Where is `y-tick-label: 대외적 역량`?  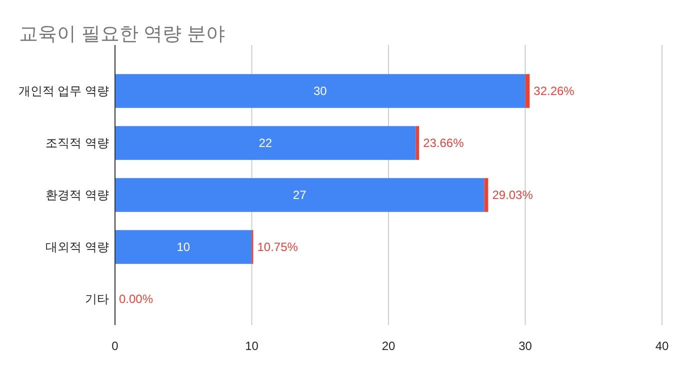
y-tick-label: 대외적 역량 is located at coordinates (77, 247).